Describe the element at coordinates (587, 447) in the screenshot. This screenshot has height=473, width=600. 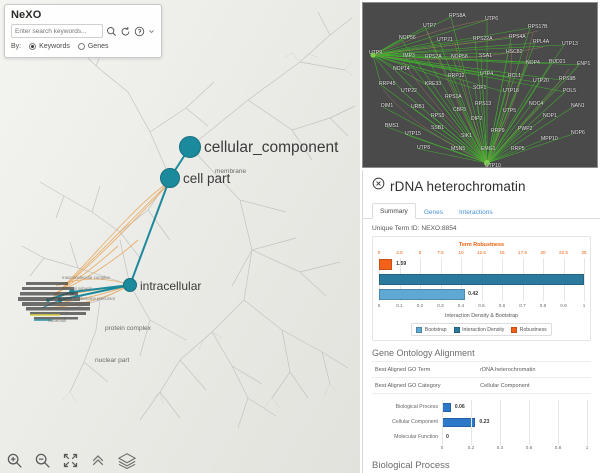
I see `go-tick-label: 1` at that location.